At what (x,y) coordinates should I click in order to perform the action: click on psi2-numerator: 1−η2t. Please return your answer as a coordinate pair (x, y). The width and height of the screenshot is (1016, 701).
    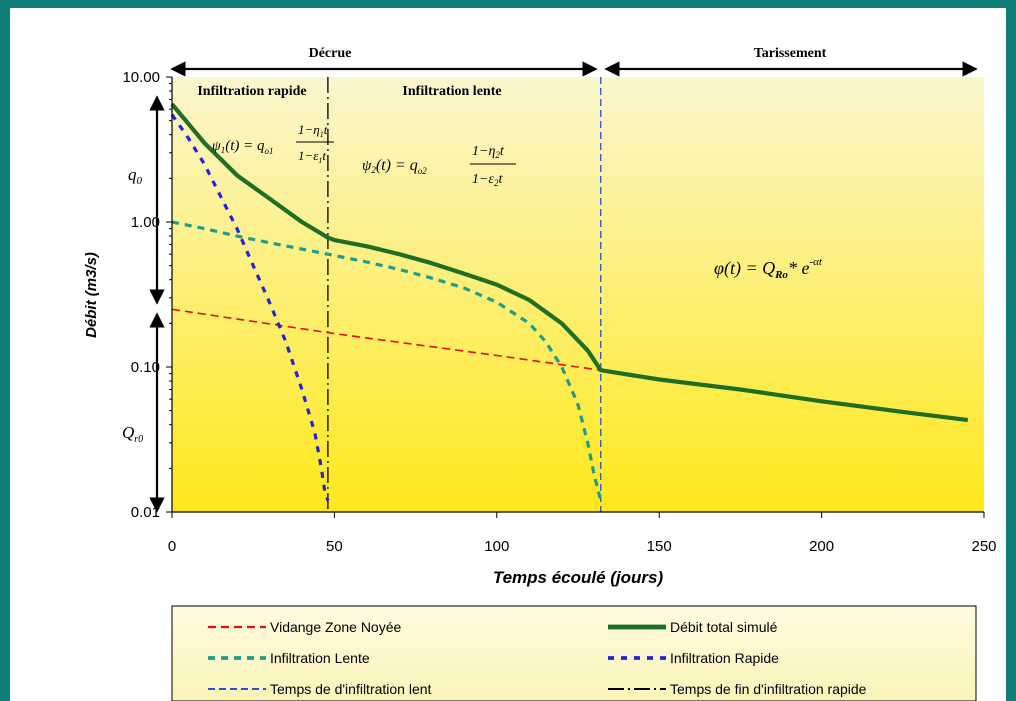
    Looking at the image, I should click on (488, 152).